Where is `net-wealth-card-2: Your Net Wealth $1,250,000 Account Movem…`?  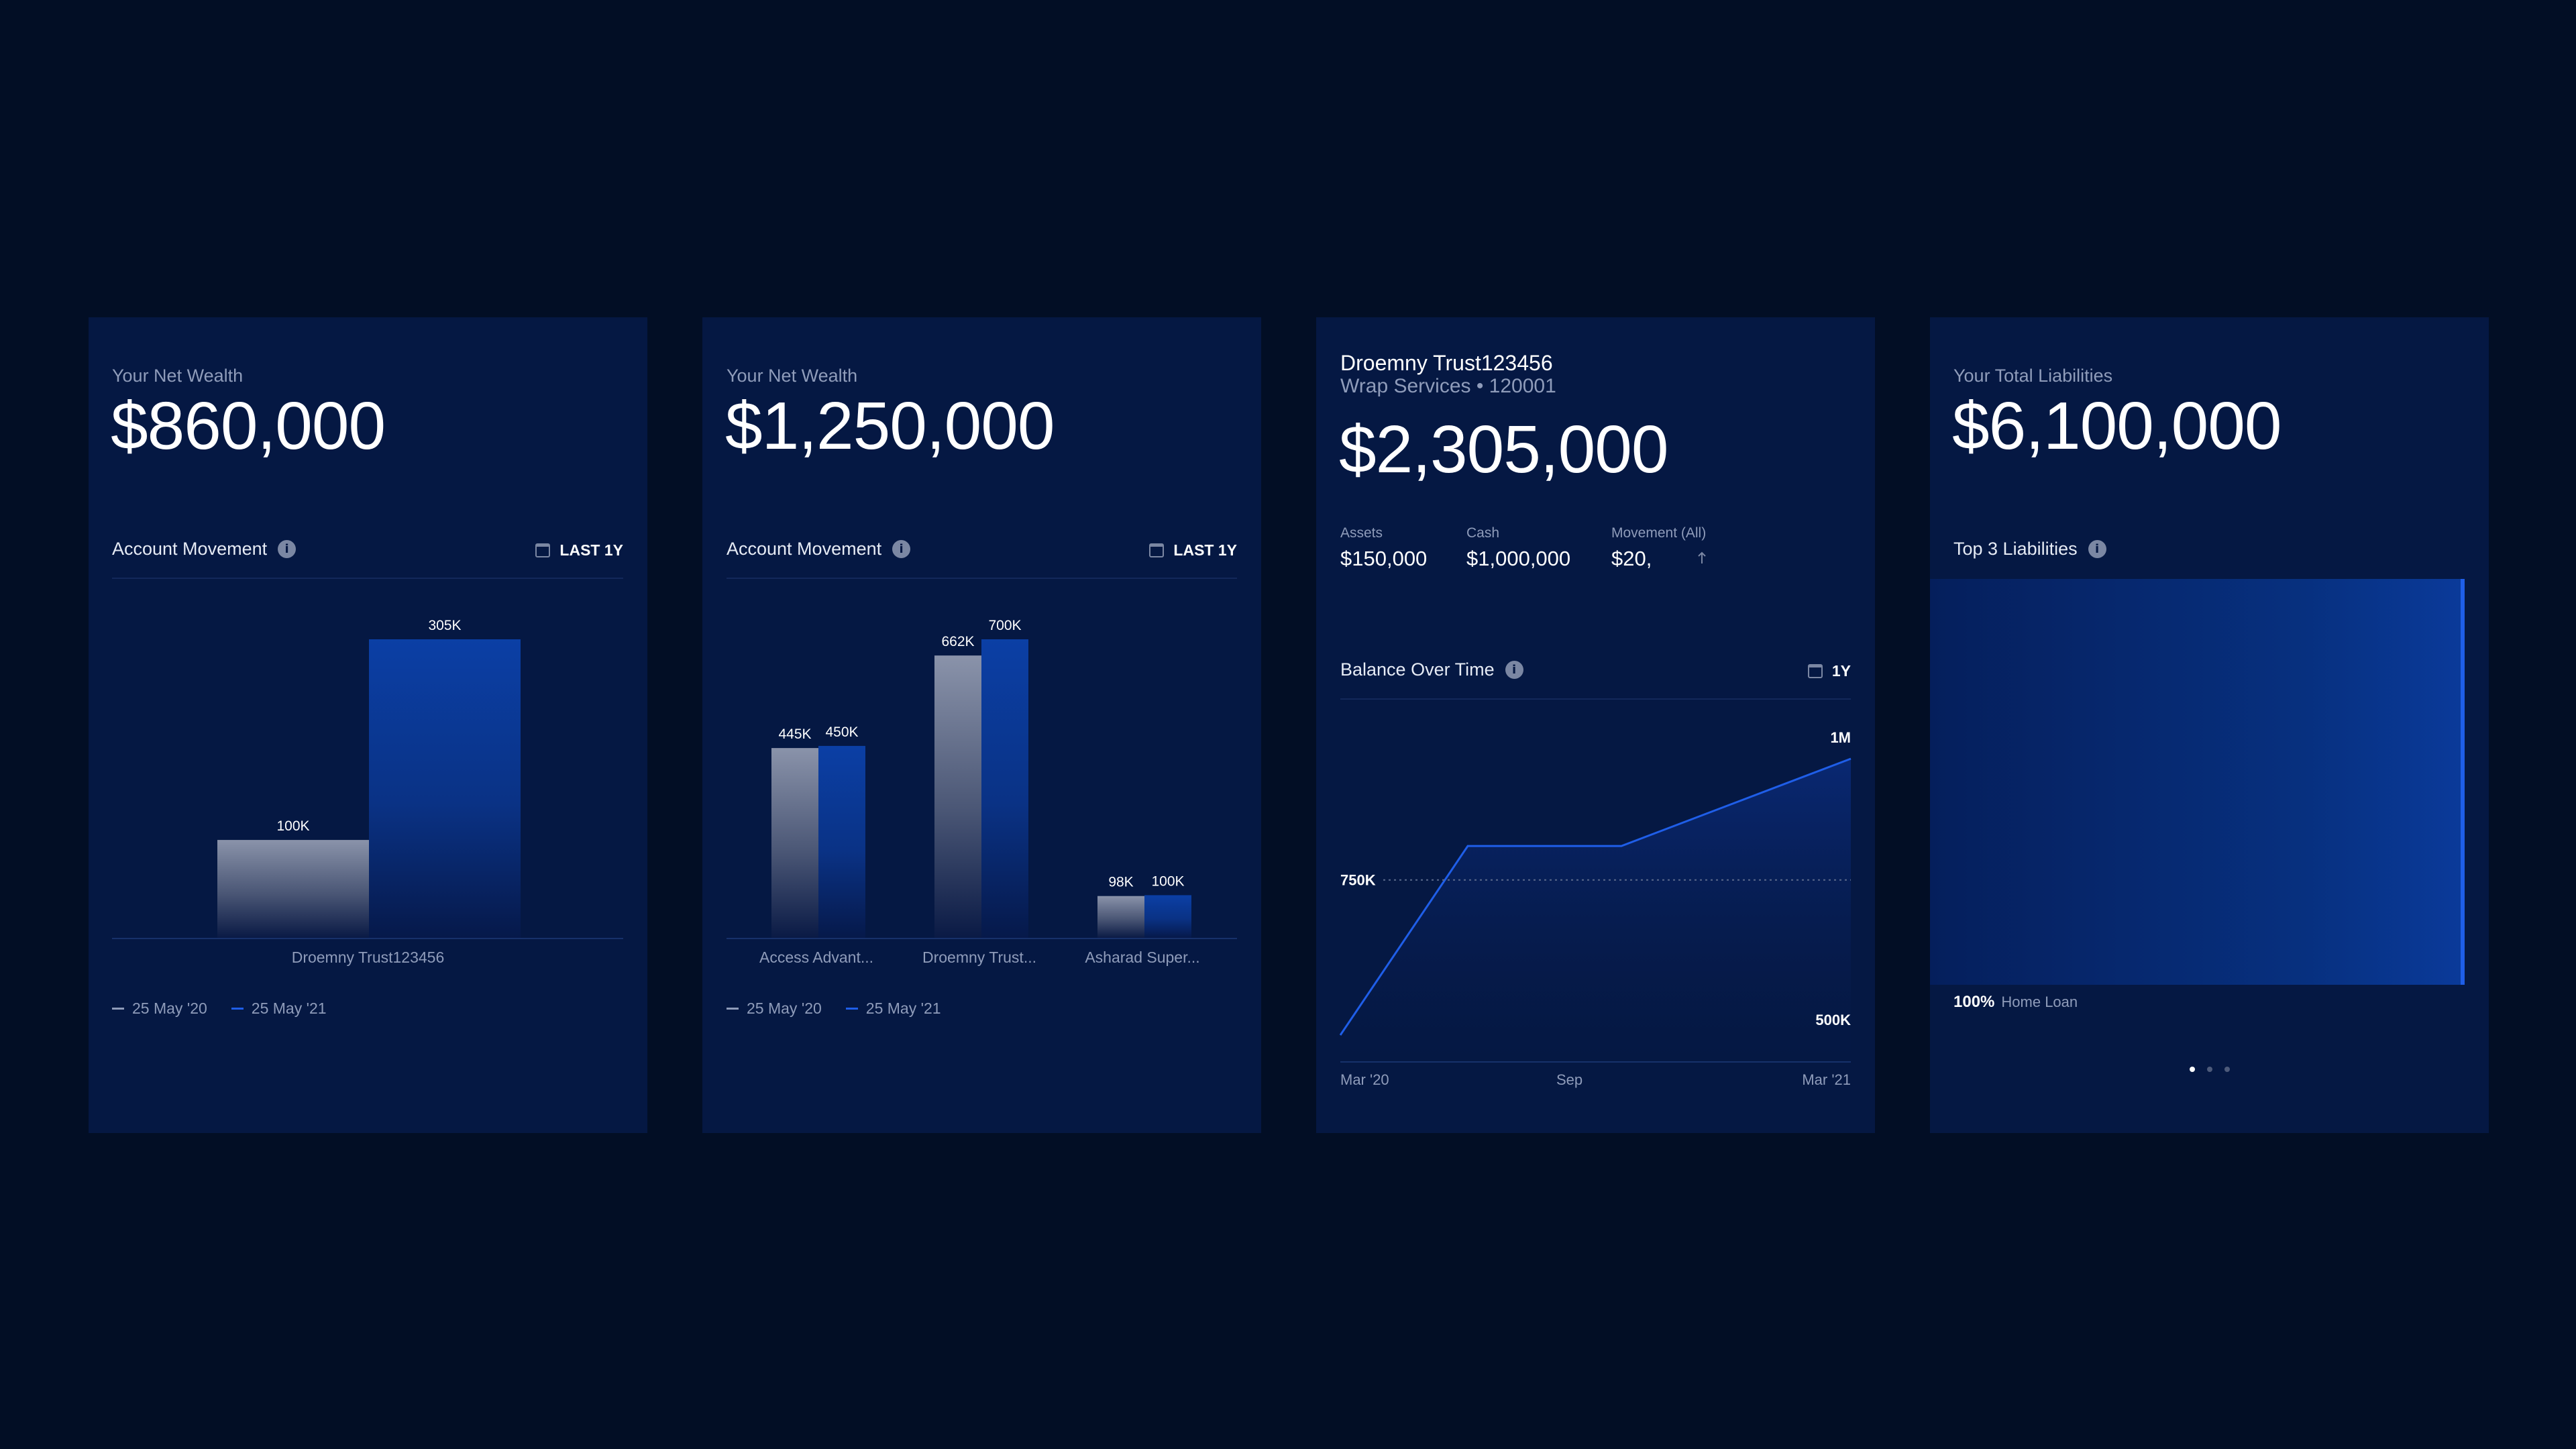
net-wealth-card-2: Your Net Wealth $1,250,000 Account Movem… is located at coordinates (981, 725).